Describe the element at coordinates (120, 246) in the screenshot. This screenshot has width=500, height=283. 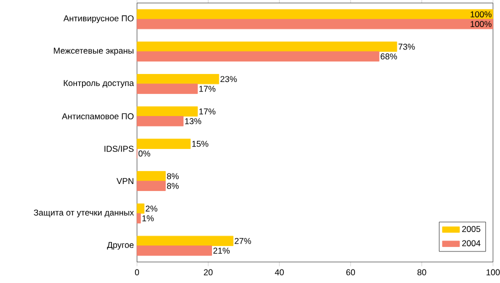
I see `y-tick-label: Другое` at that location.